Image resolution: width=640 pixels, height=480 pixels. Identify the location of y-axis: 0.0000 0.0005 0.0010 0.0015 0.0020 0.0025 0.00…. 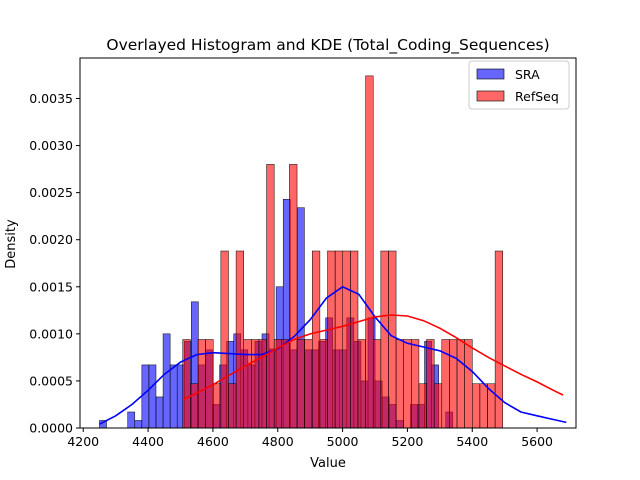
(54, 263).